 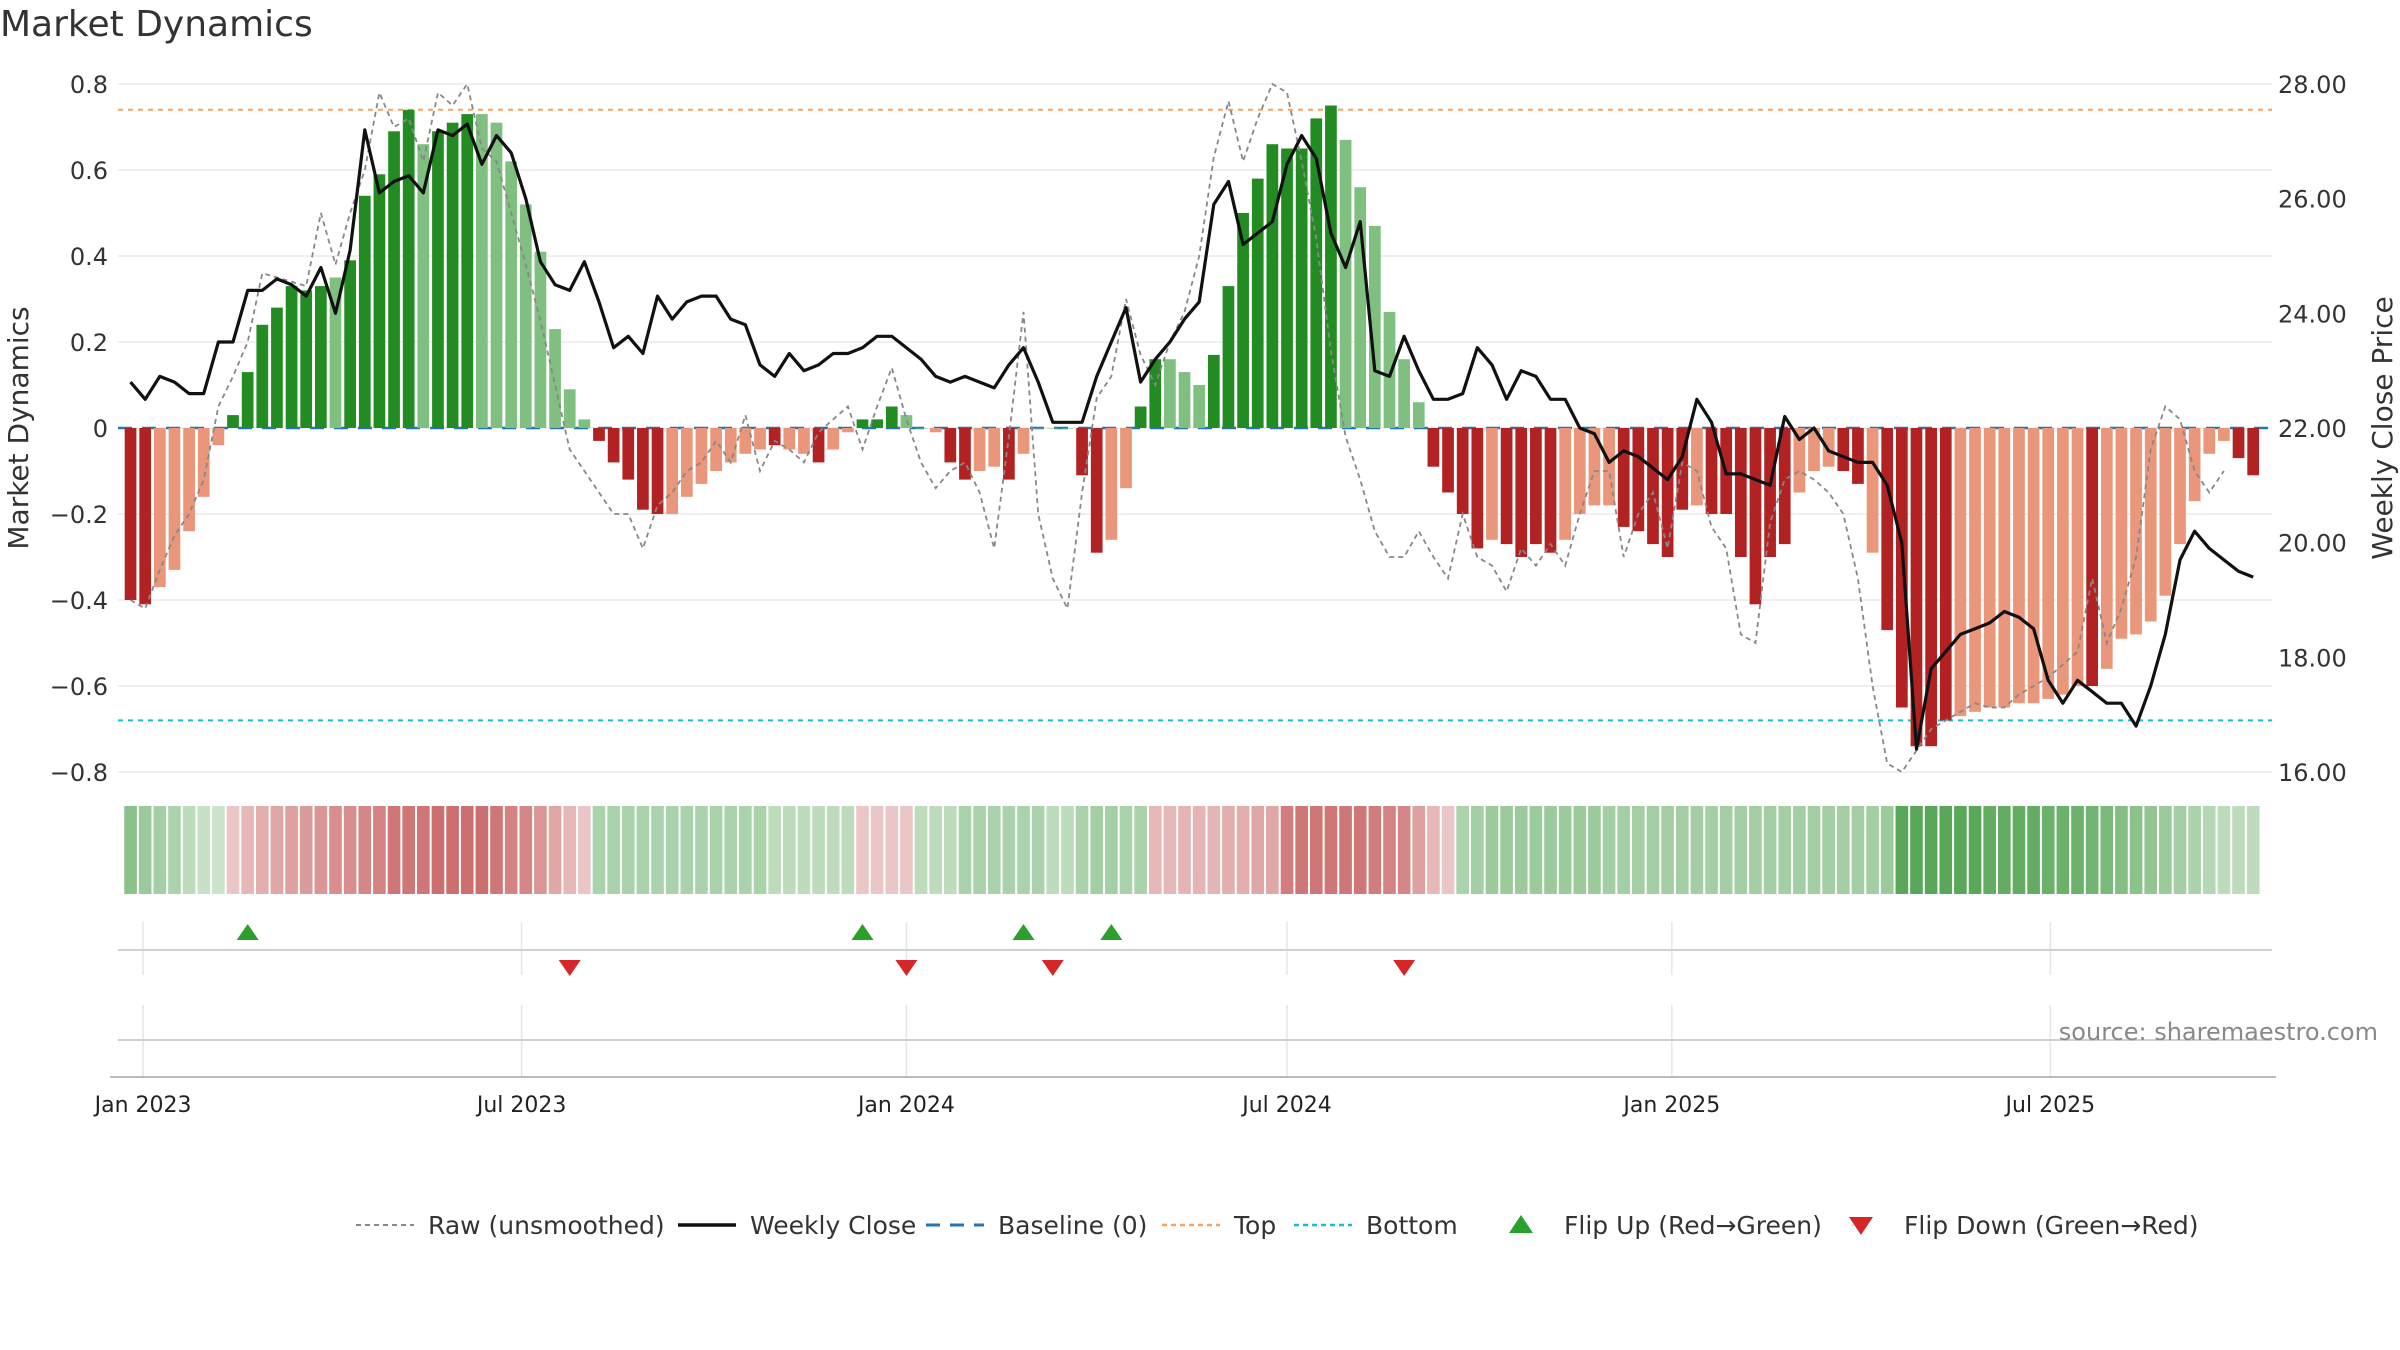 I want to click on left-axis-label: Market Dynamics, so click(x=18, y=427).